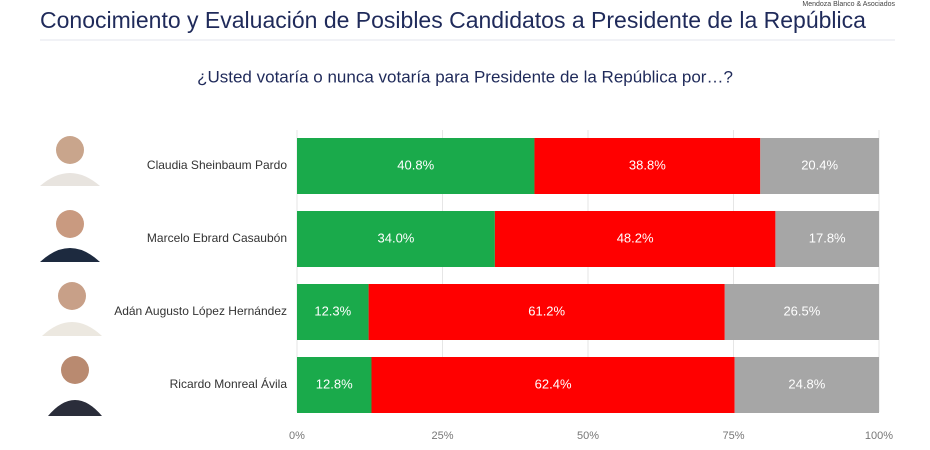 This screenshot has height=450, width=930. I want to click on value-label: 38.8%, so click(647, 164).